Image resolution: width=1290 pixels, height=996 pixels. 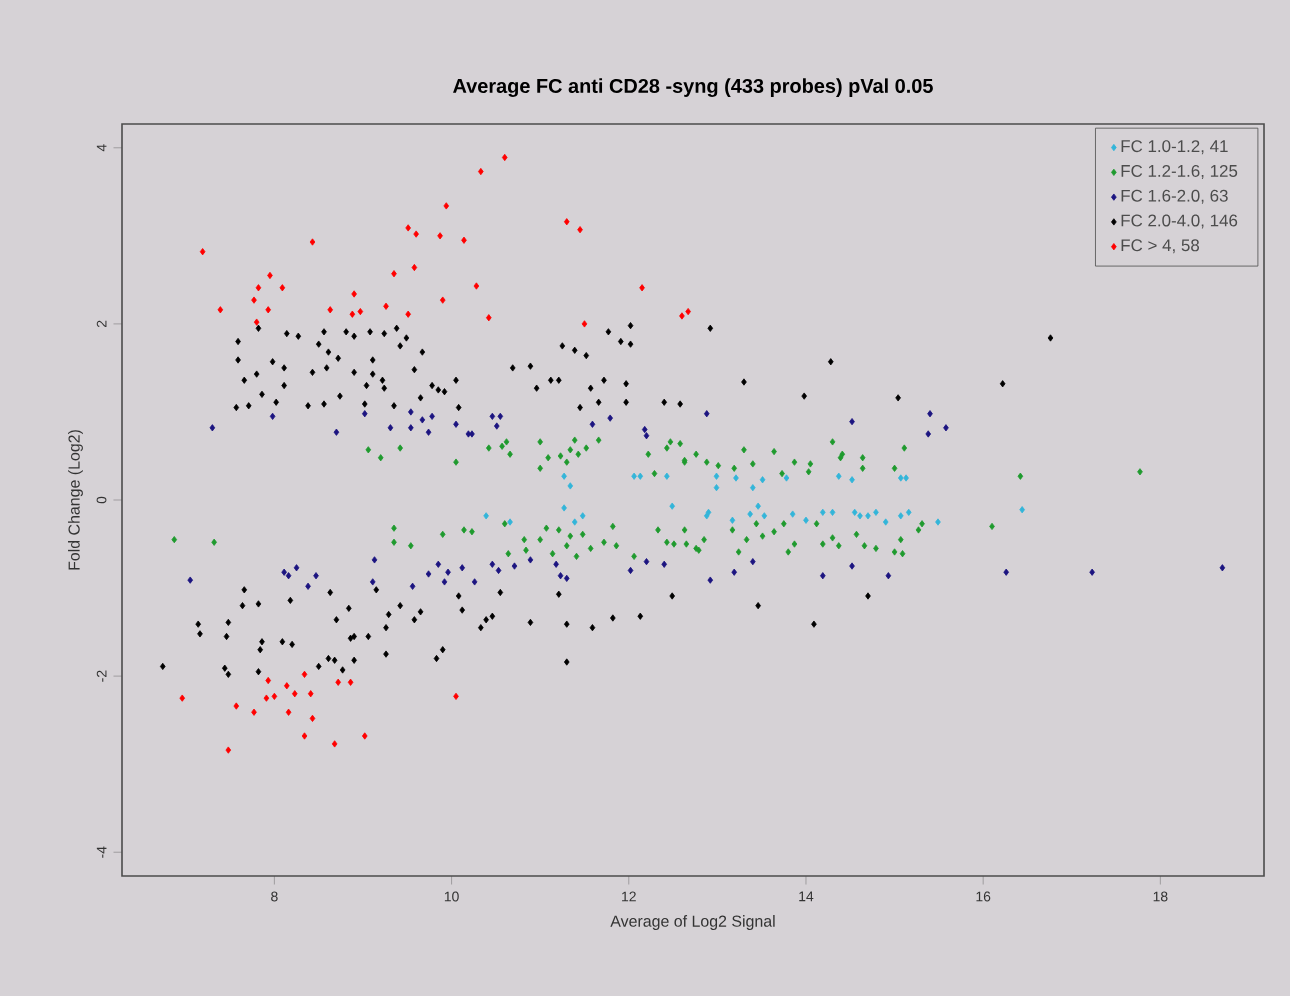 I want to click on chart-title: Average FC anti CD28 -syng (433 probes) pVal 0.05, so click(x=693, y=87).